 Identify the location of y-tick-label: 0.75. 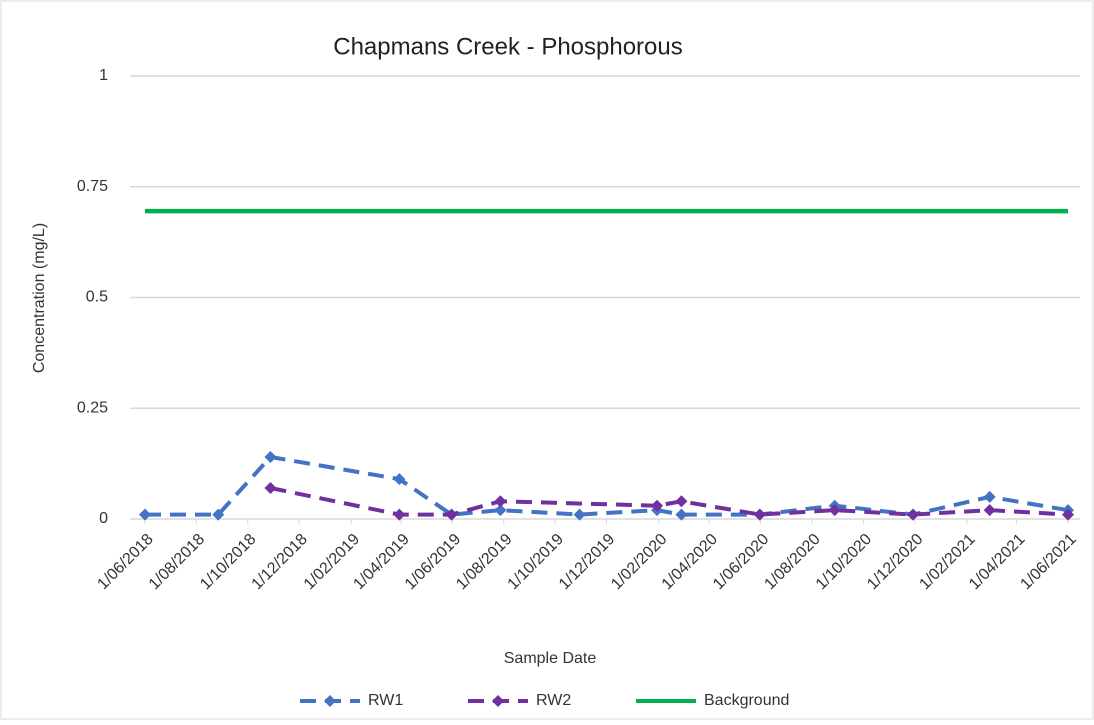
(92, 186).